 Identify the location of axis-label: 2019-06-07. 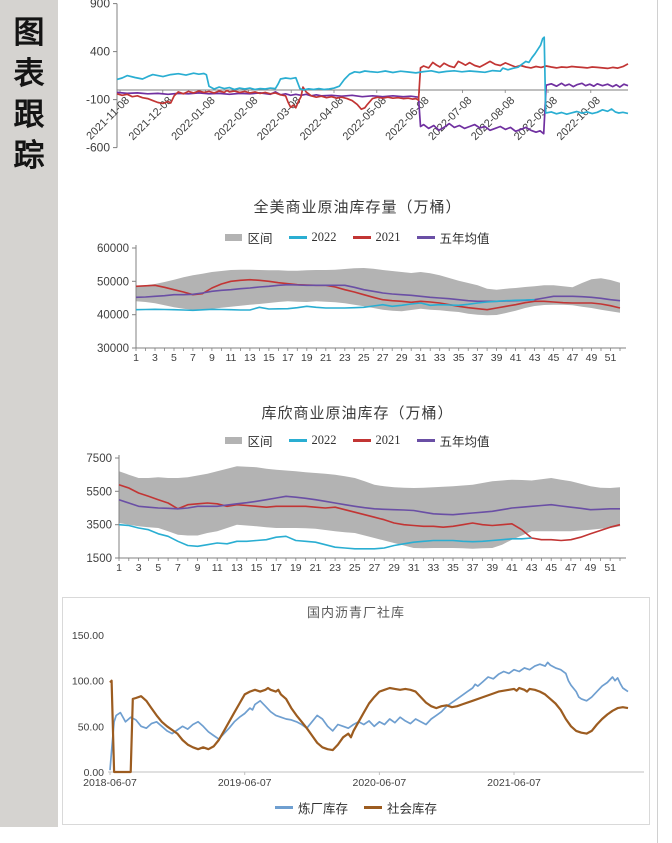
(245, 783).